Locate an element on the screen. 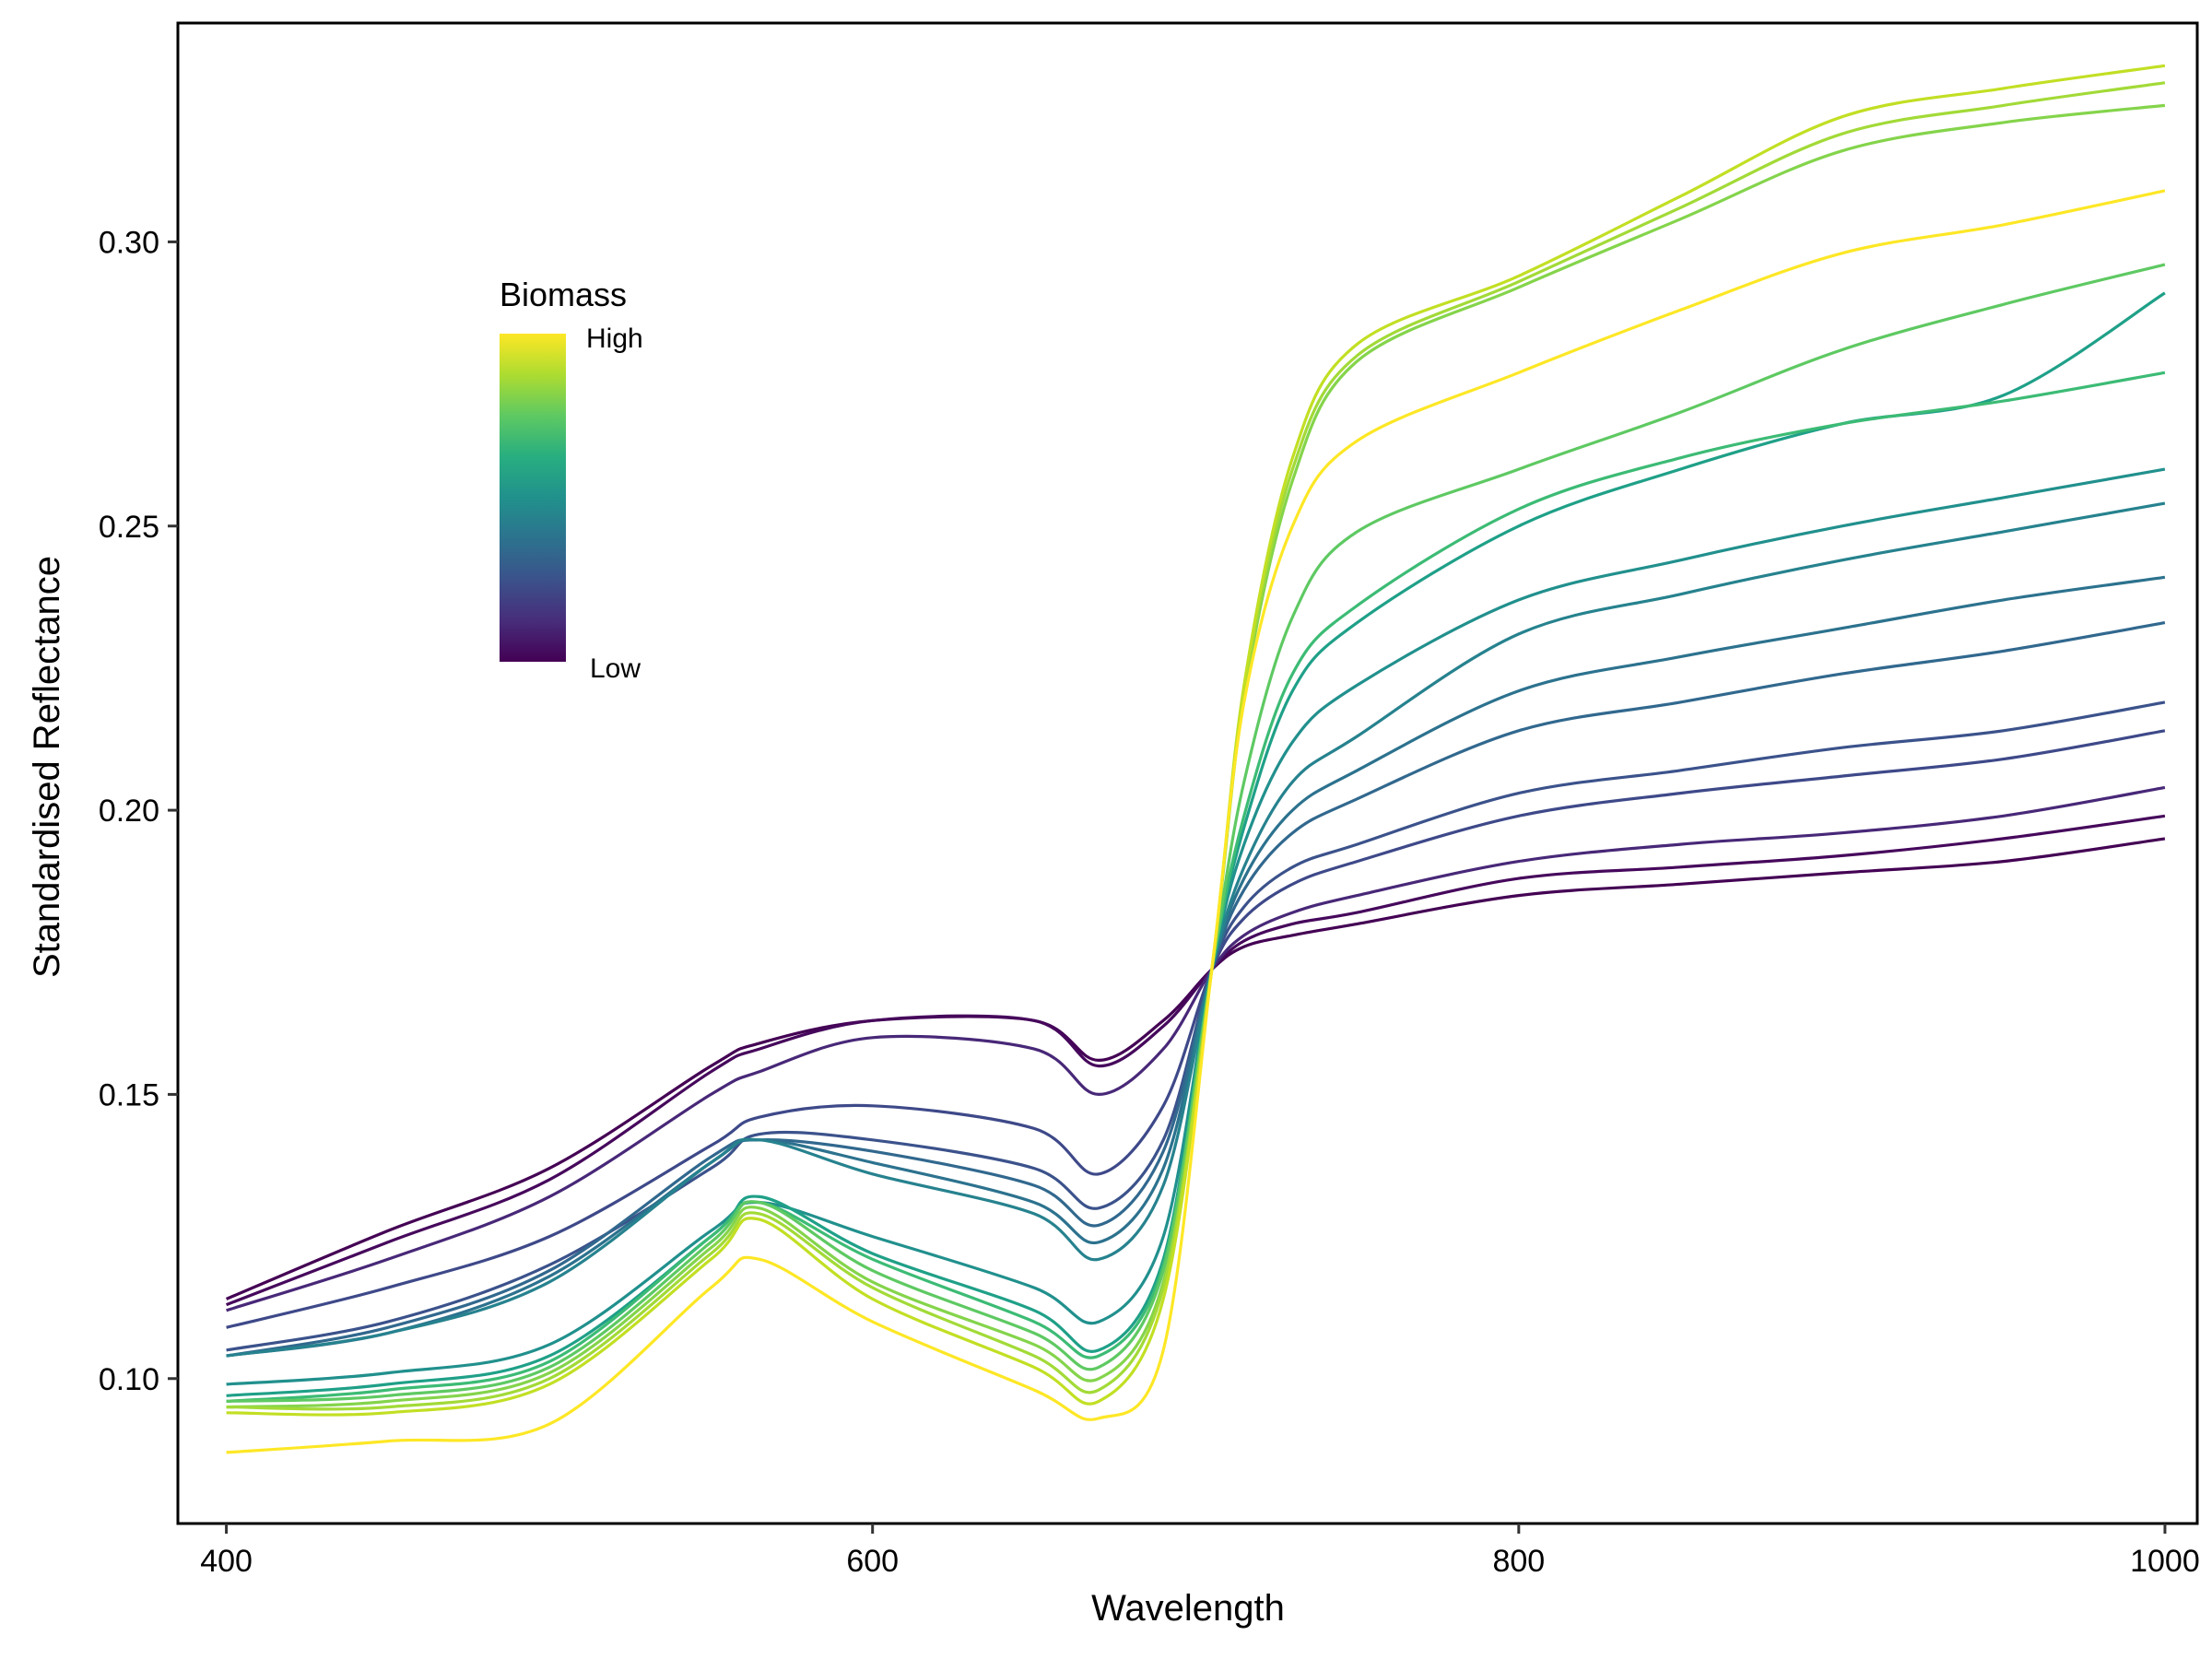  legend-high-label: High is located at coordinates (614, 339).